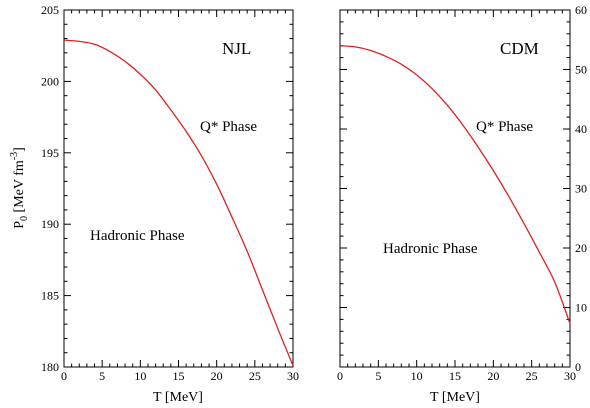 This screenshot has width=590, height=408. What do you see at coordinates (519, 48) in the screenshot?
I see `model-label-cdm: CDM` at bounding box center [519, 48].